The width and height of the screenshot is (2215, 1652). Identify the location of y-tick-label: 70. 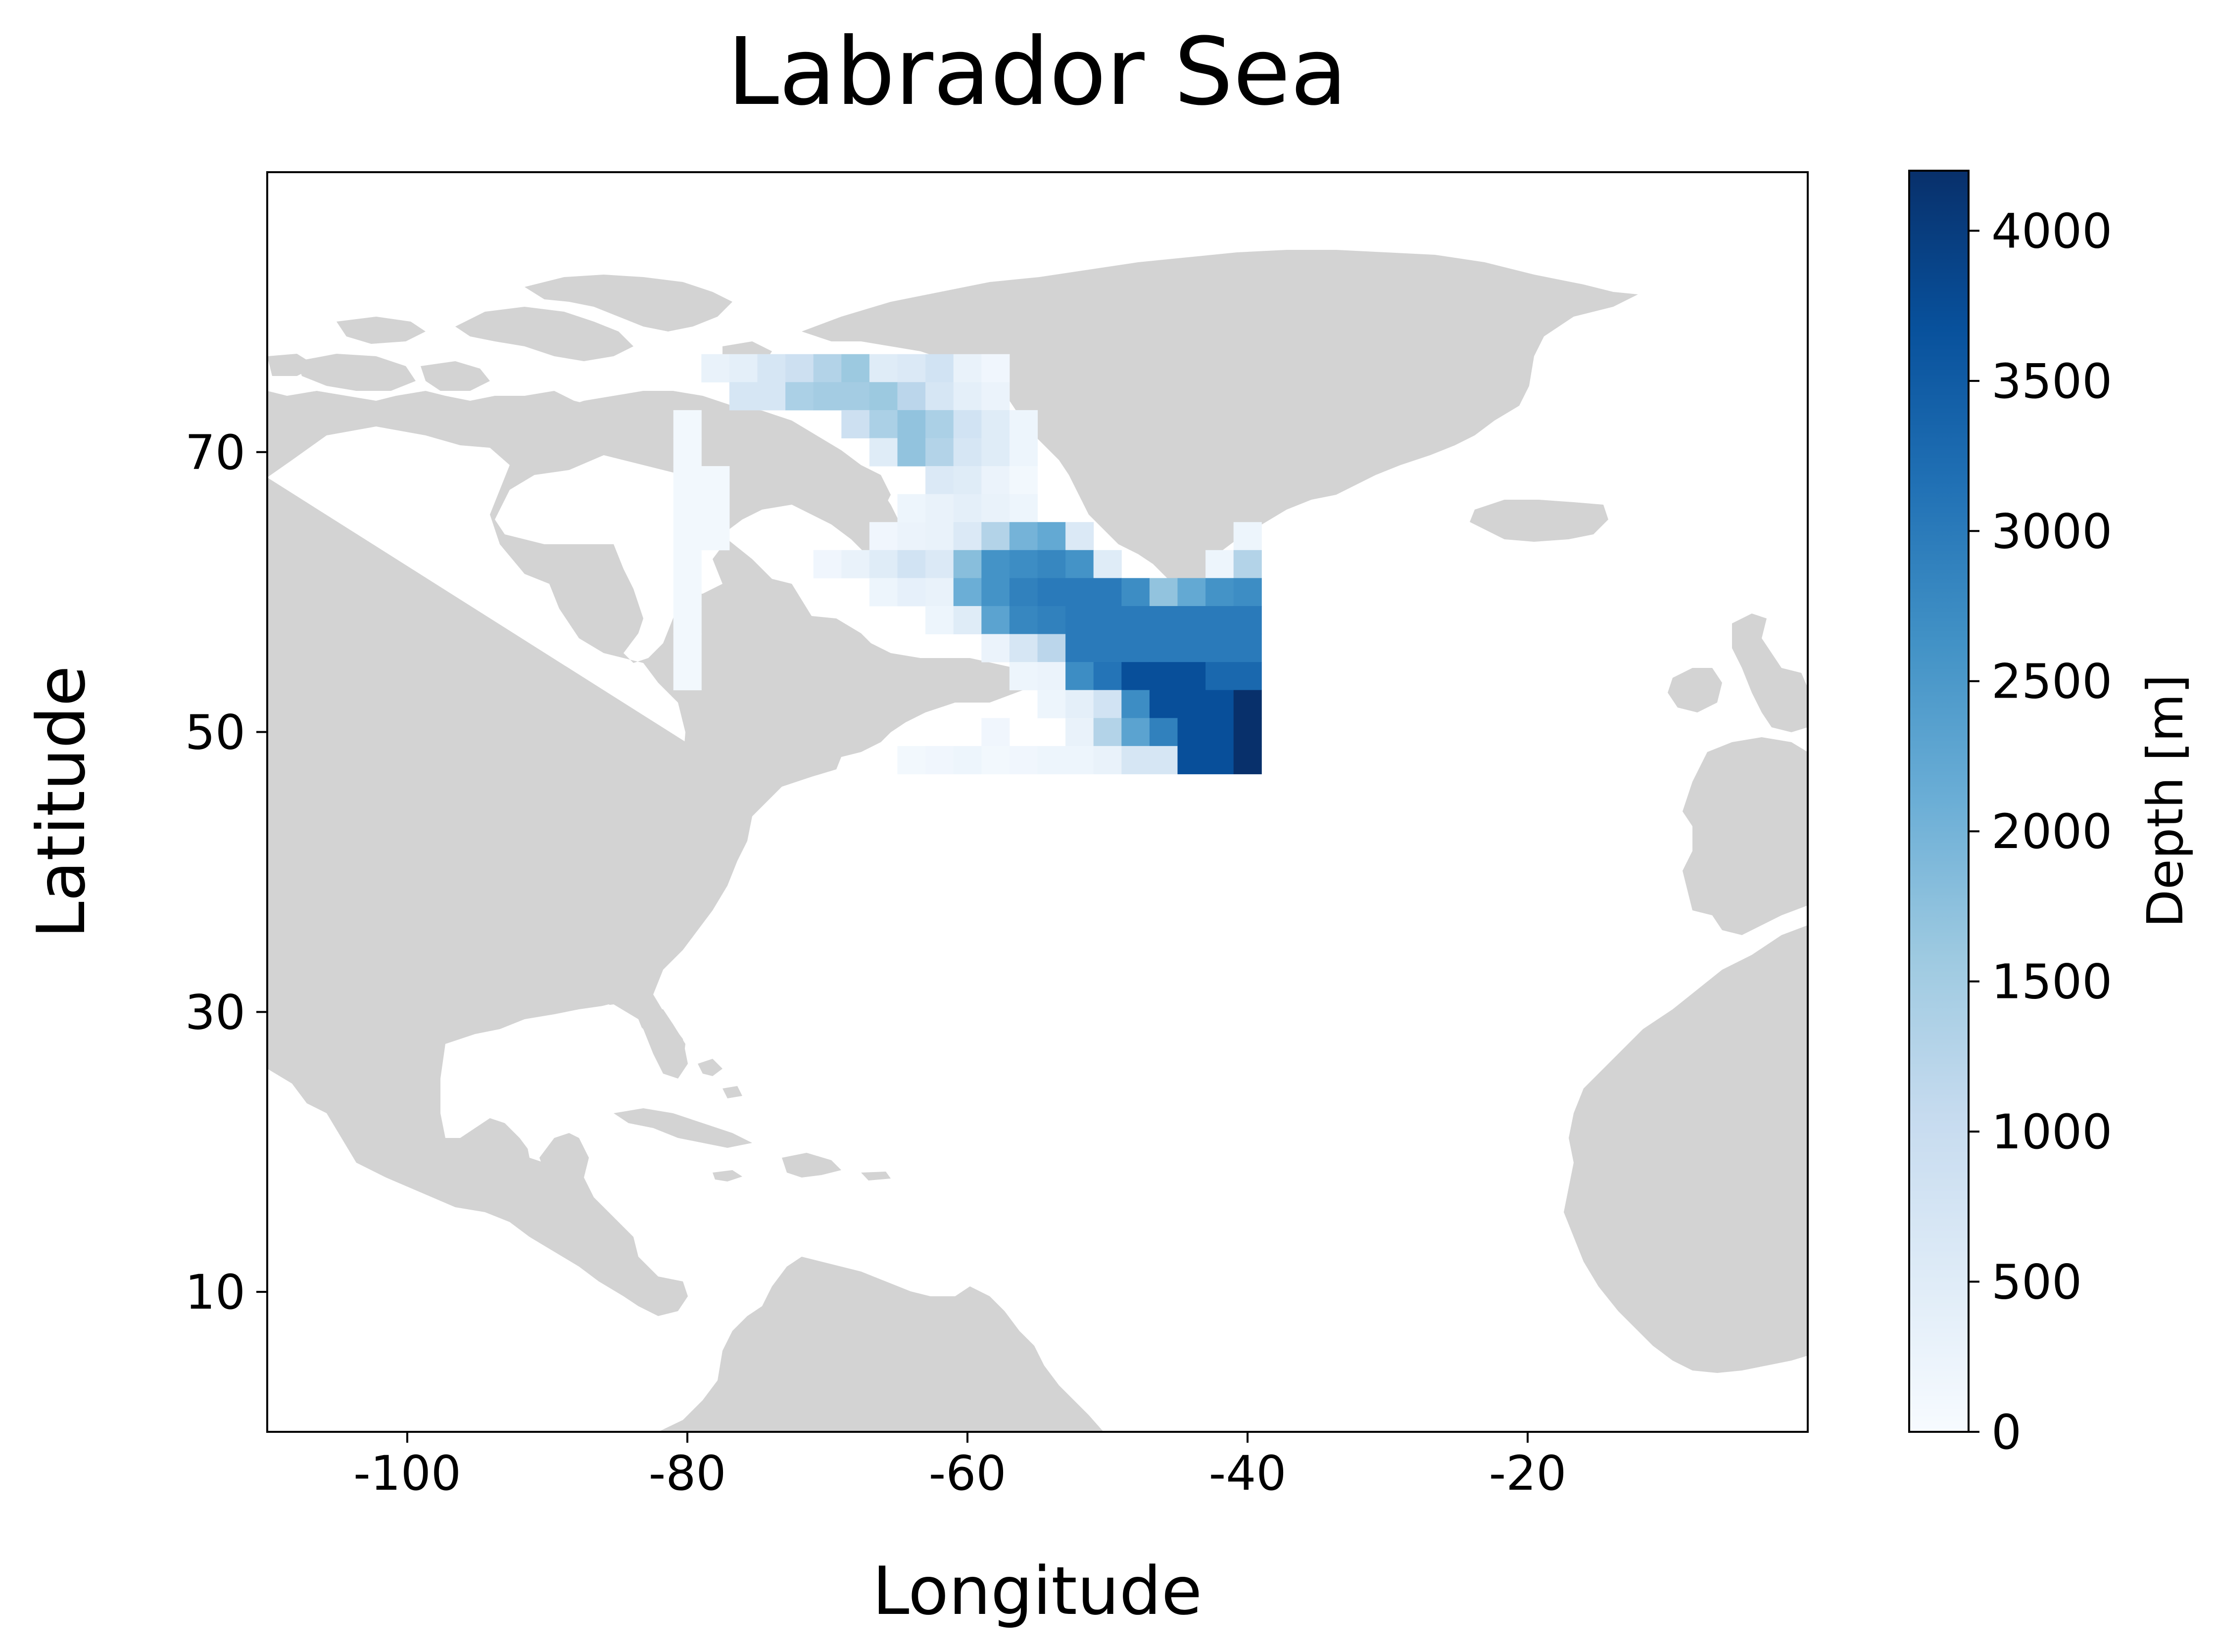
(215, 453).